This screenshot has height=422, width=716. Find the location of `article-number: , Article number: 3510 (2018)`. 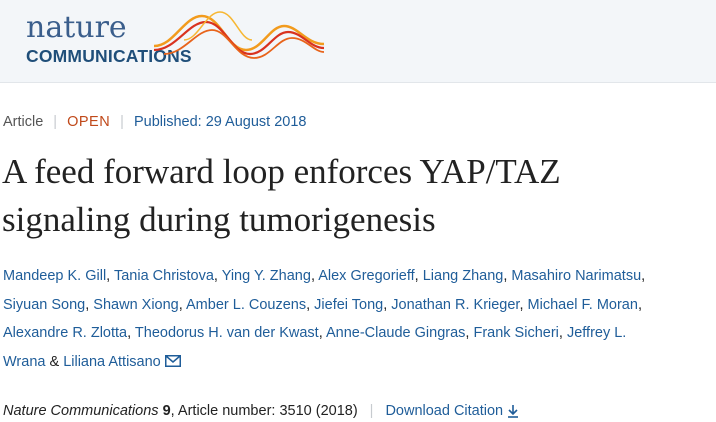

article-number: , Article number: 3510 (2018) is located at coordinates (264, 411).